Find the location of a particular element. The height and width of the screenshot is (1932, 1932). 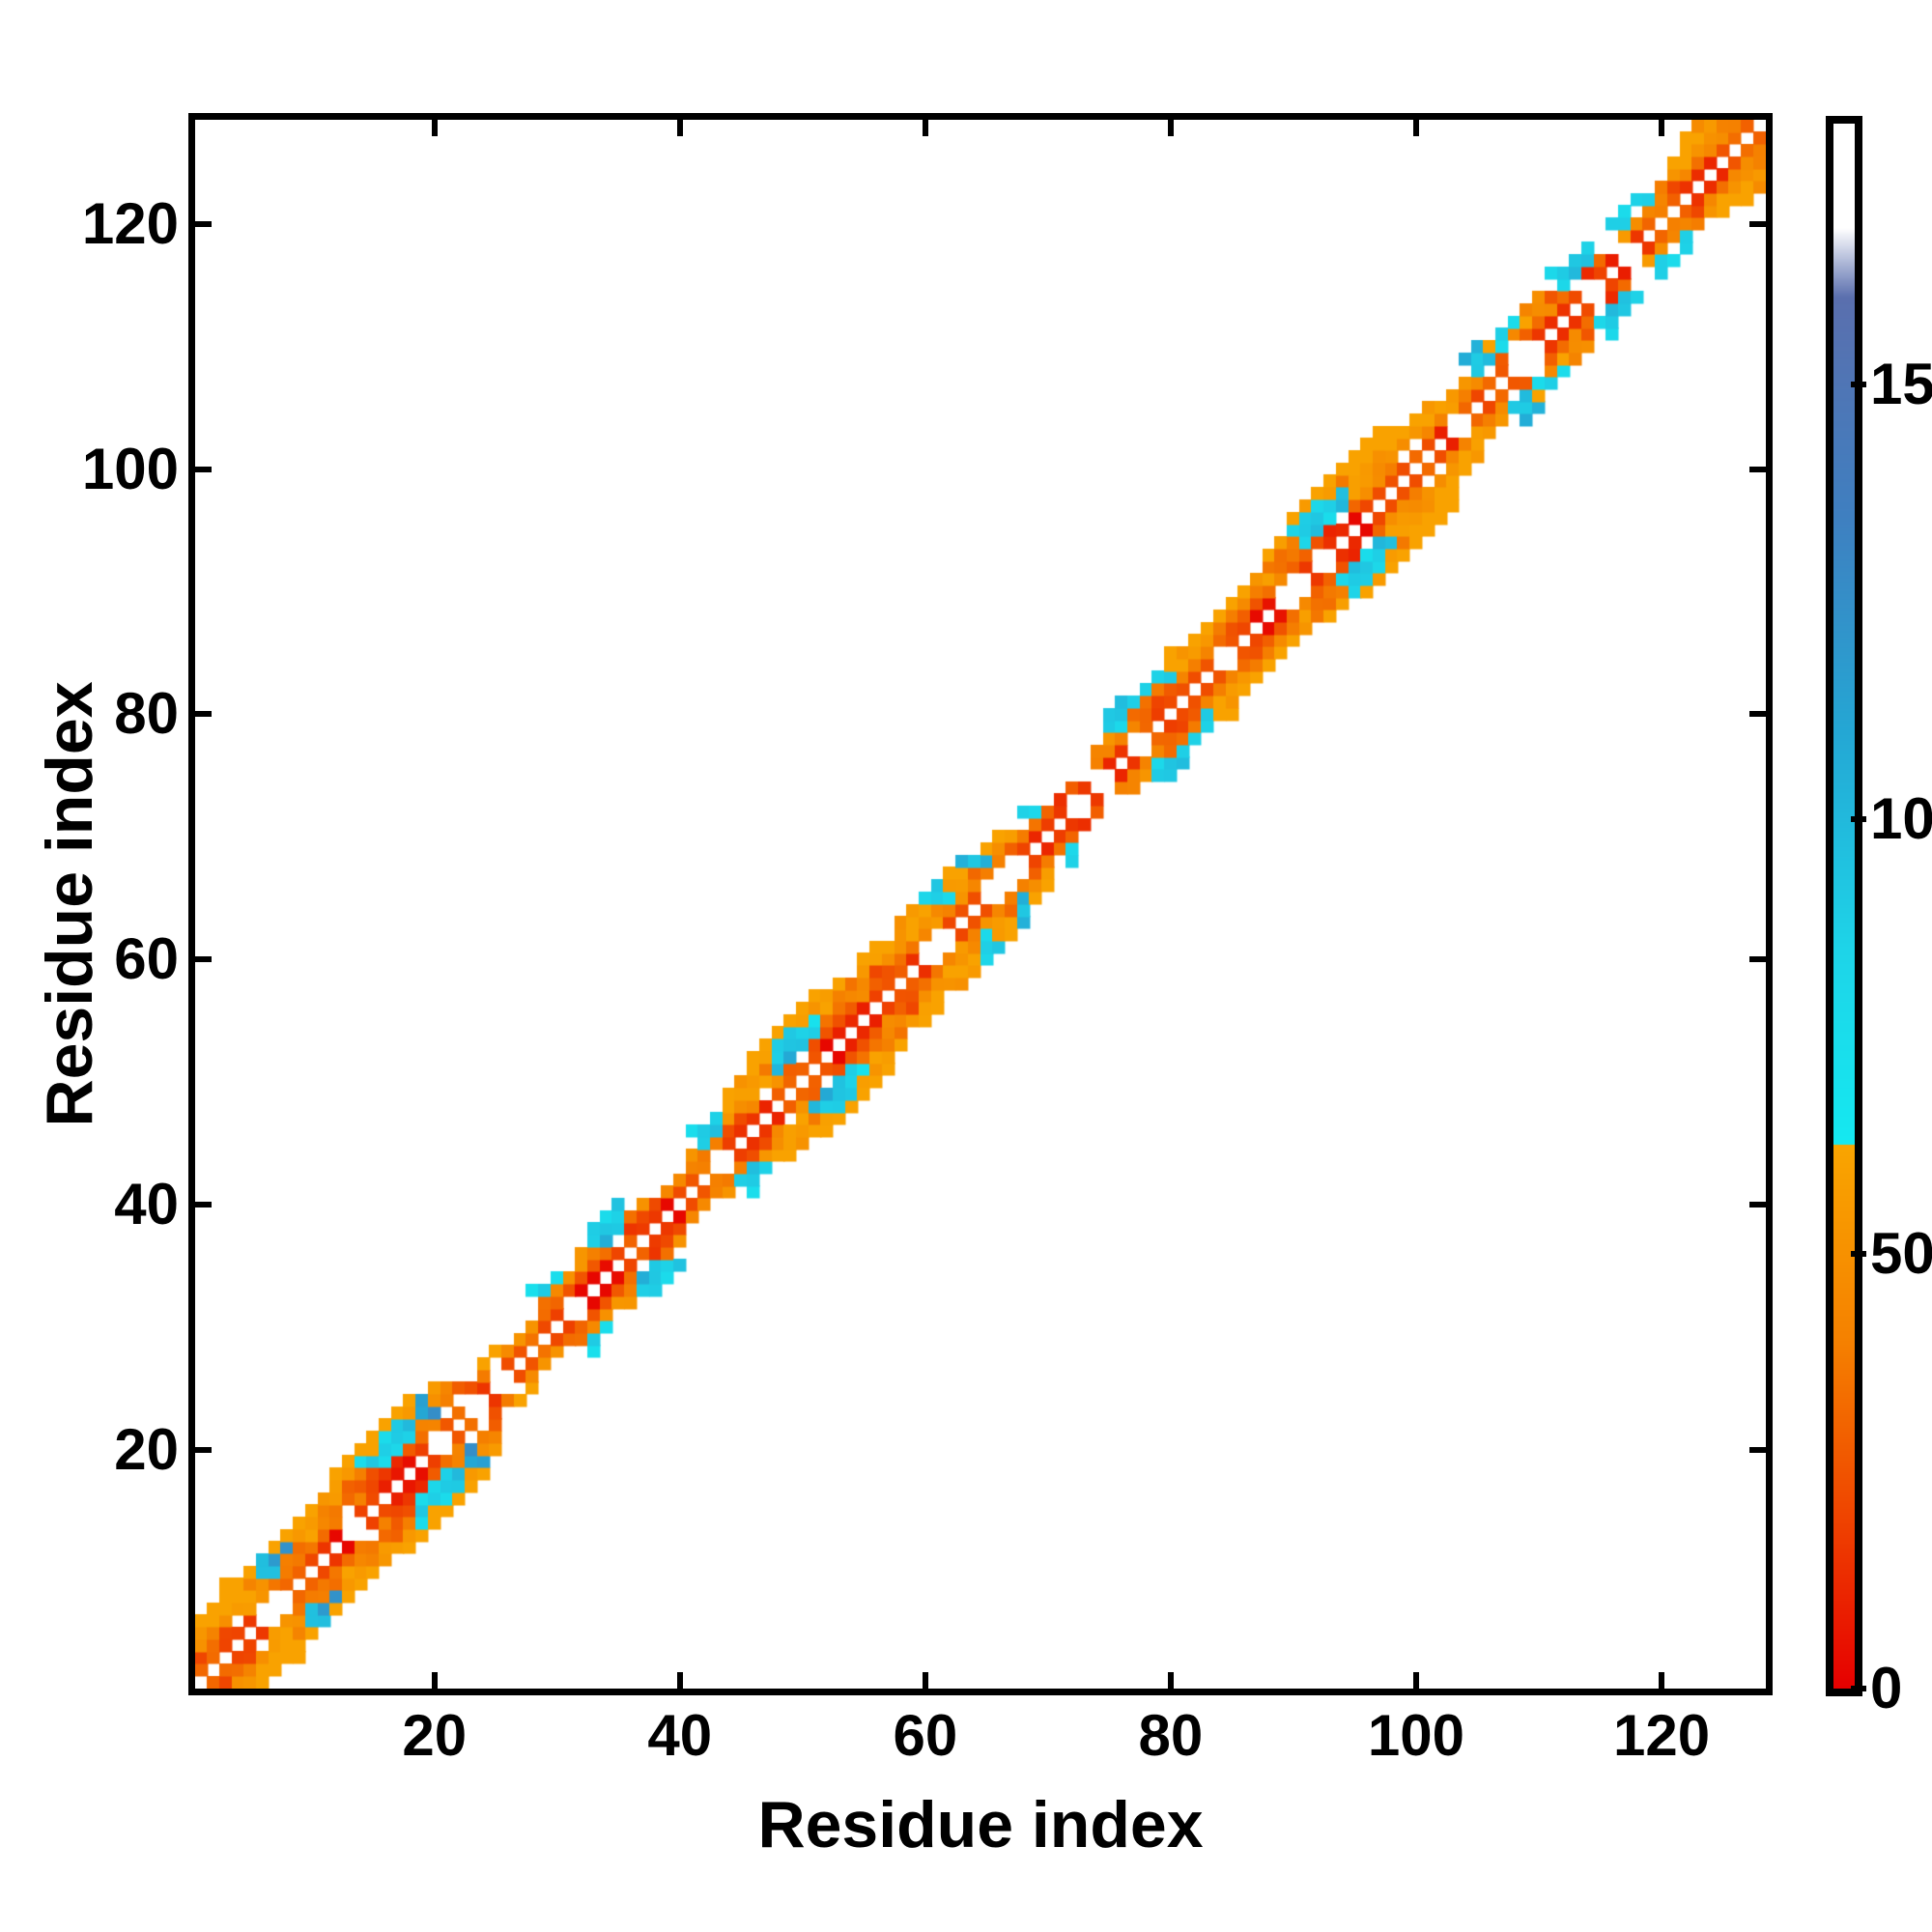

colorbar-tick-label-50: 50 is located at coordinates (1901, 1253).